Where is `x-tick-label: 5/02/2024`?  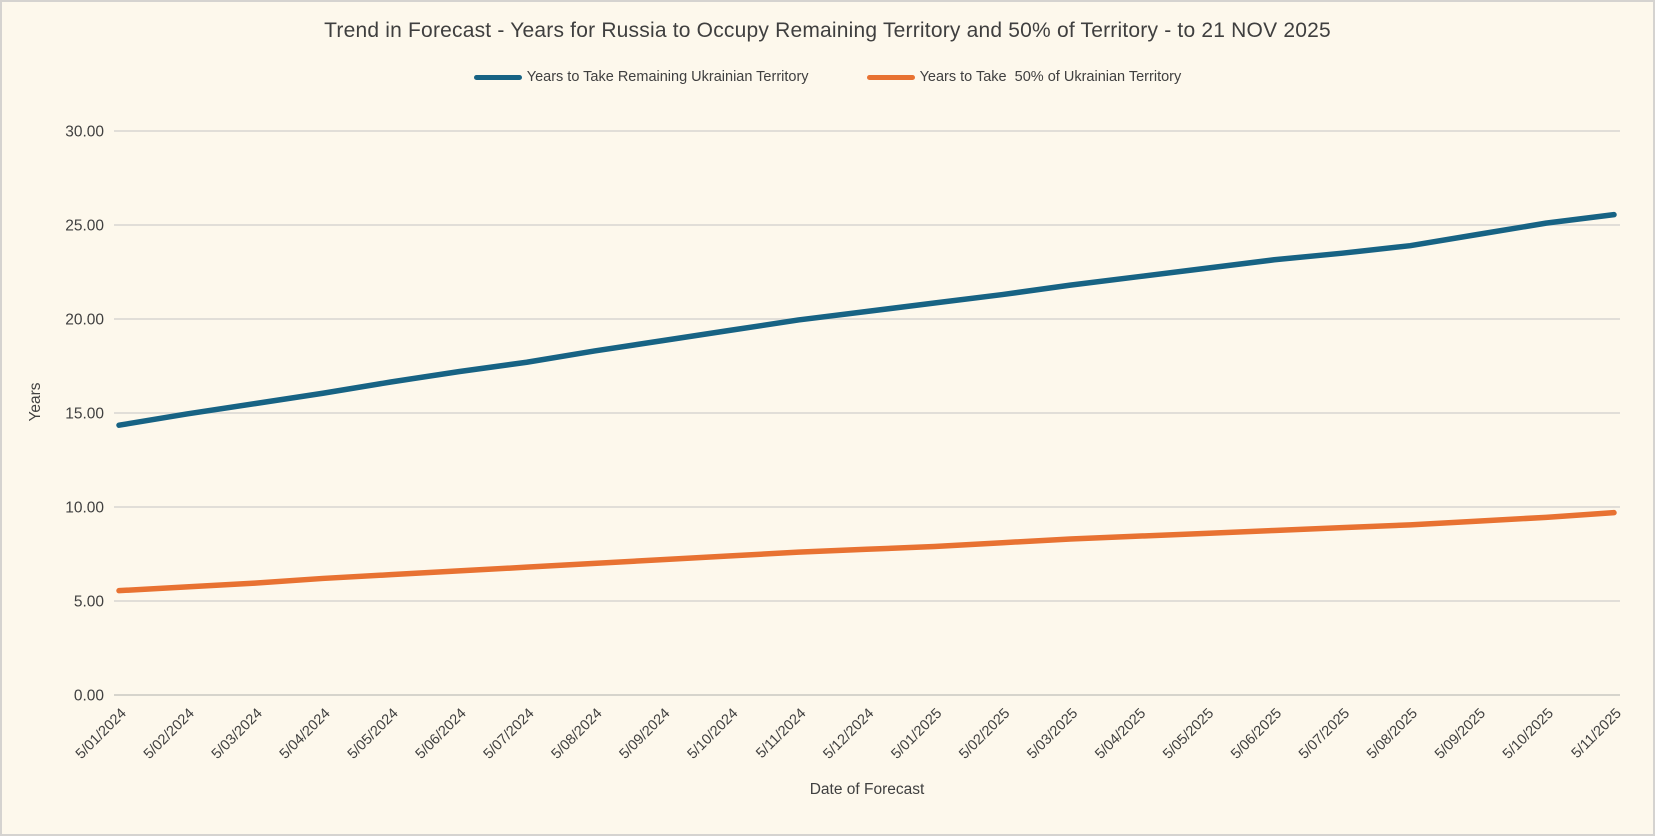 x-tick-label: 5/02/2024 is located at coordinates (169, 734).